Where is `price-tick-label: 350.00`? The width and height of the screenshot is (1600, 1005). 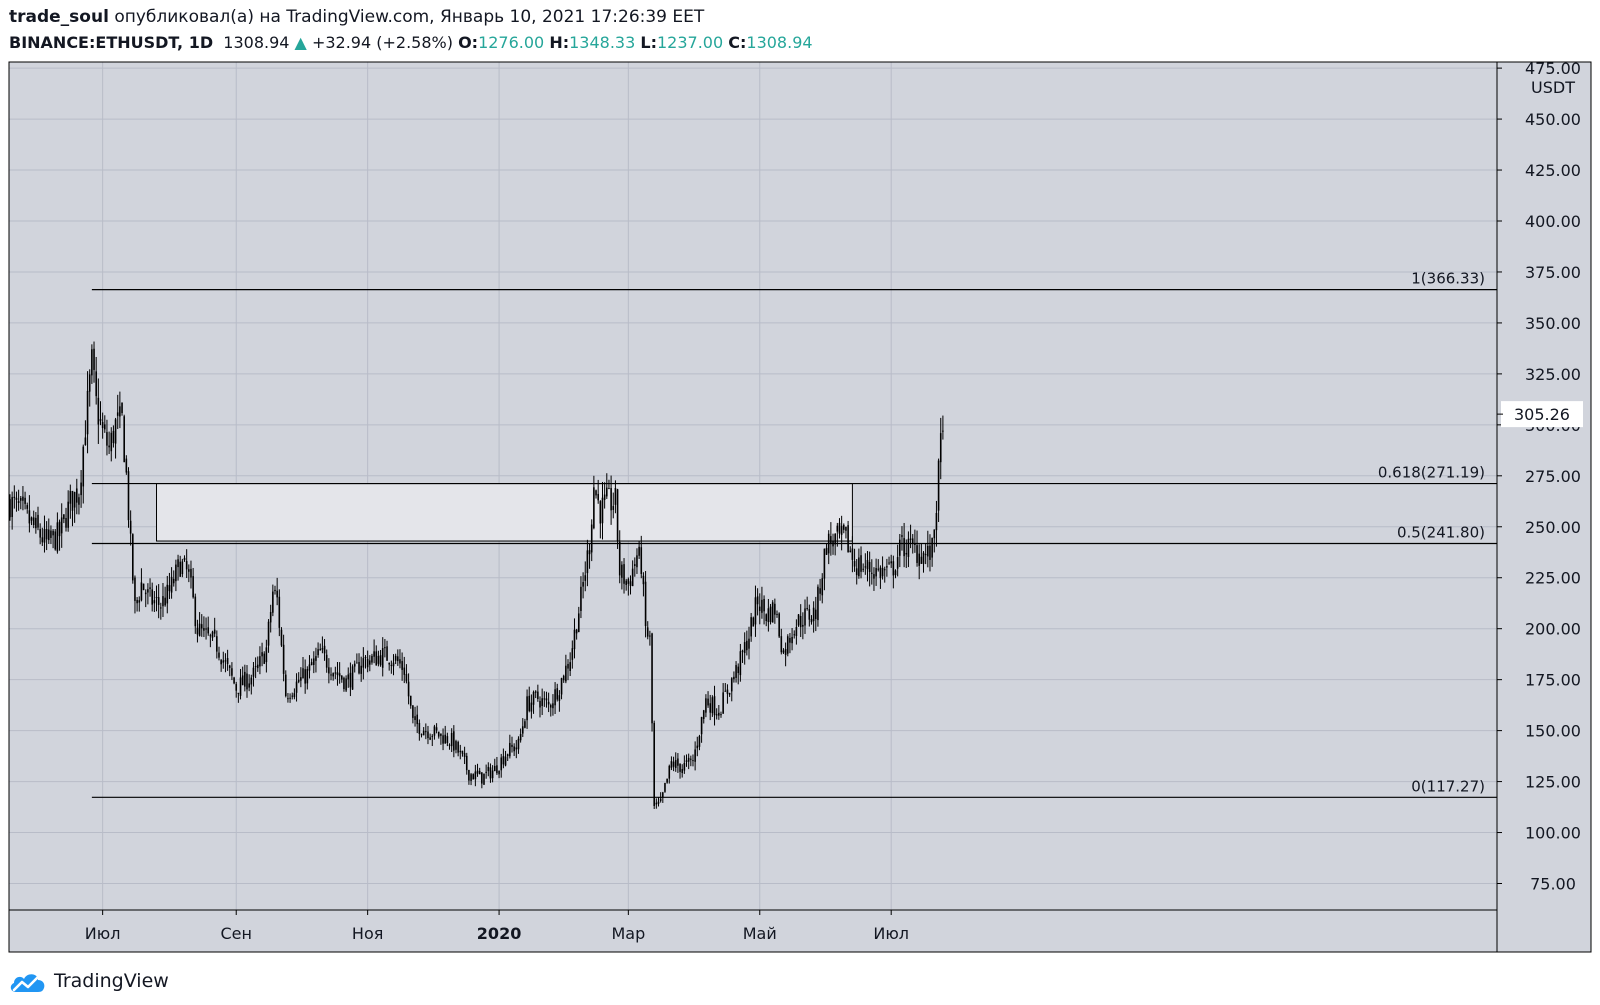 price-tick-label: 350.00 is located at coordinates (1553, 323).